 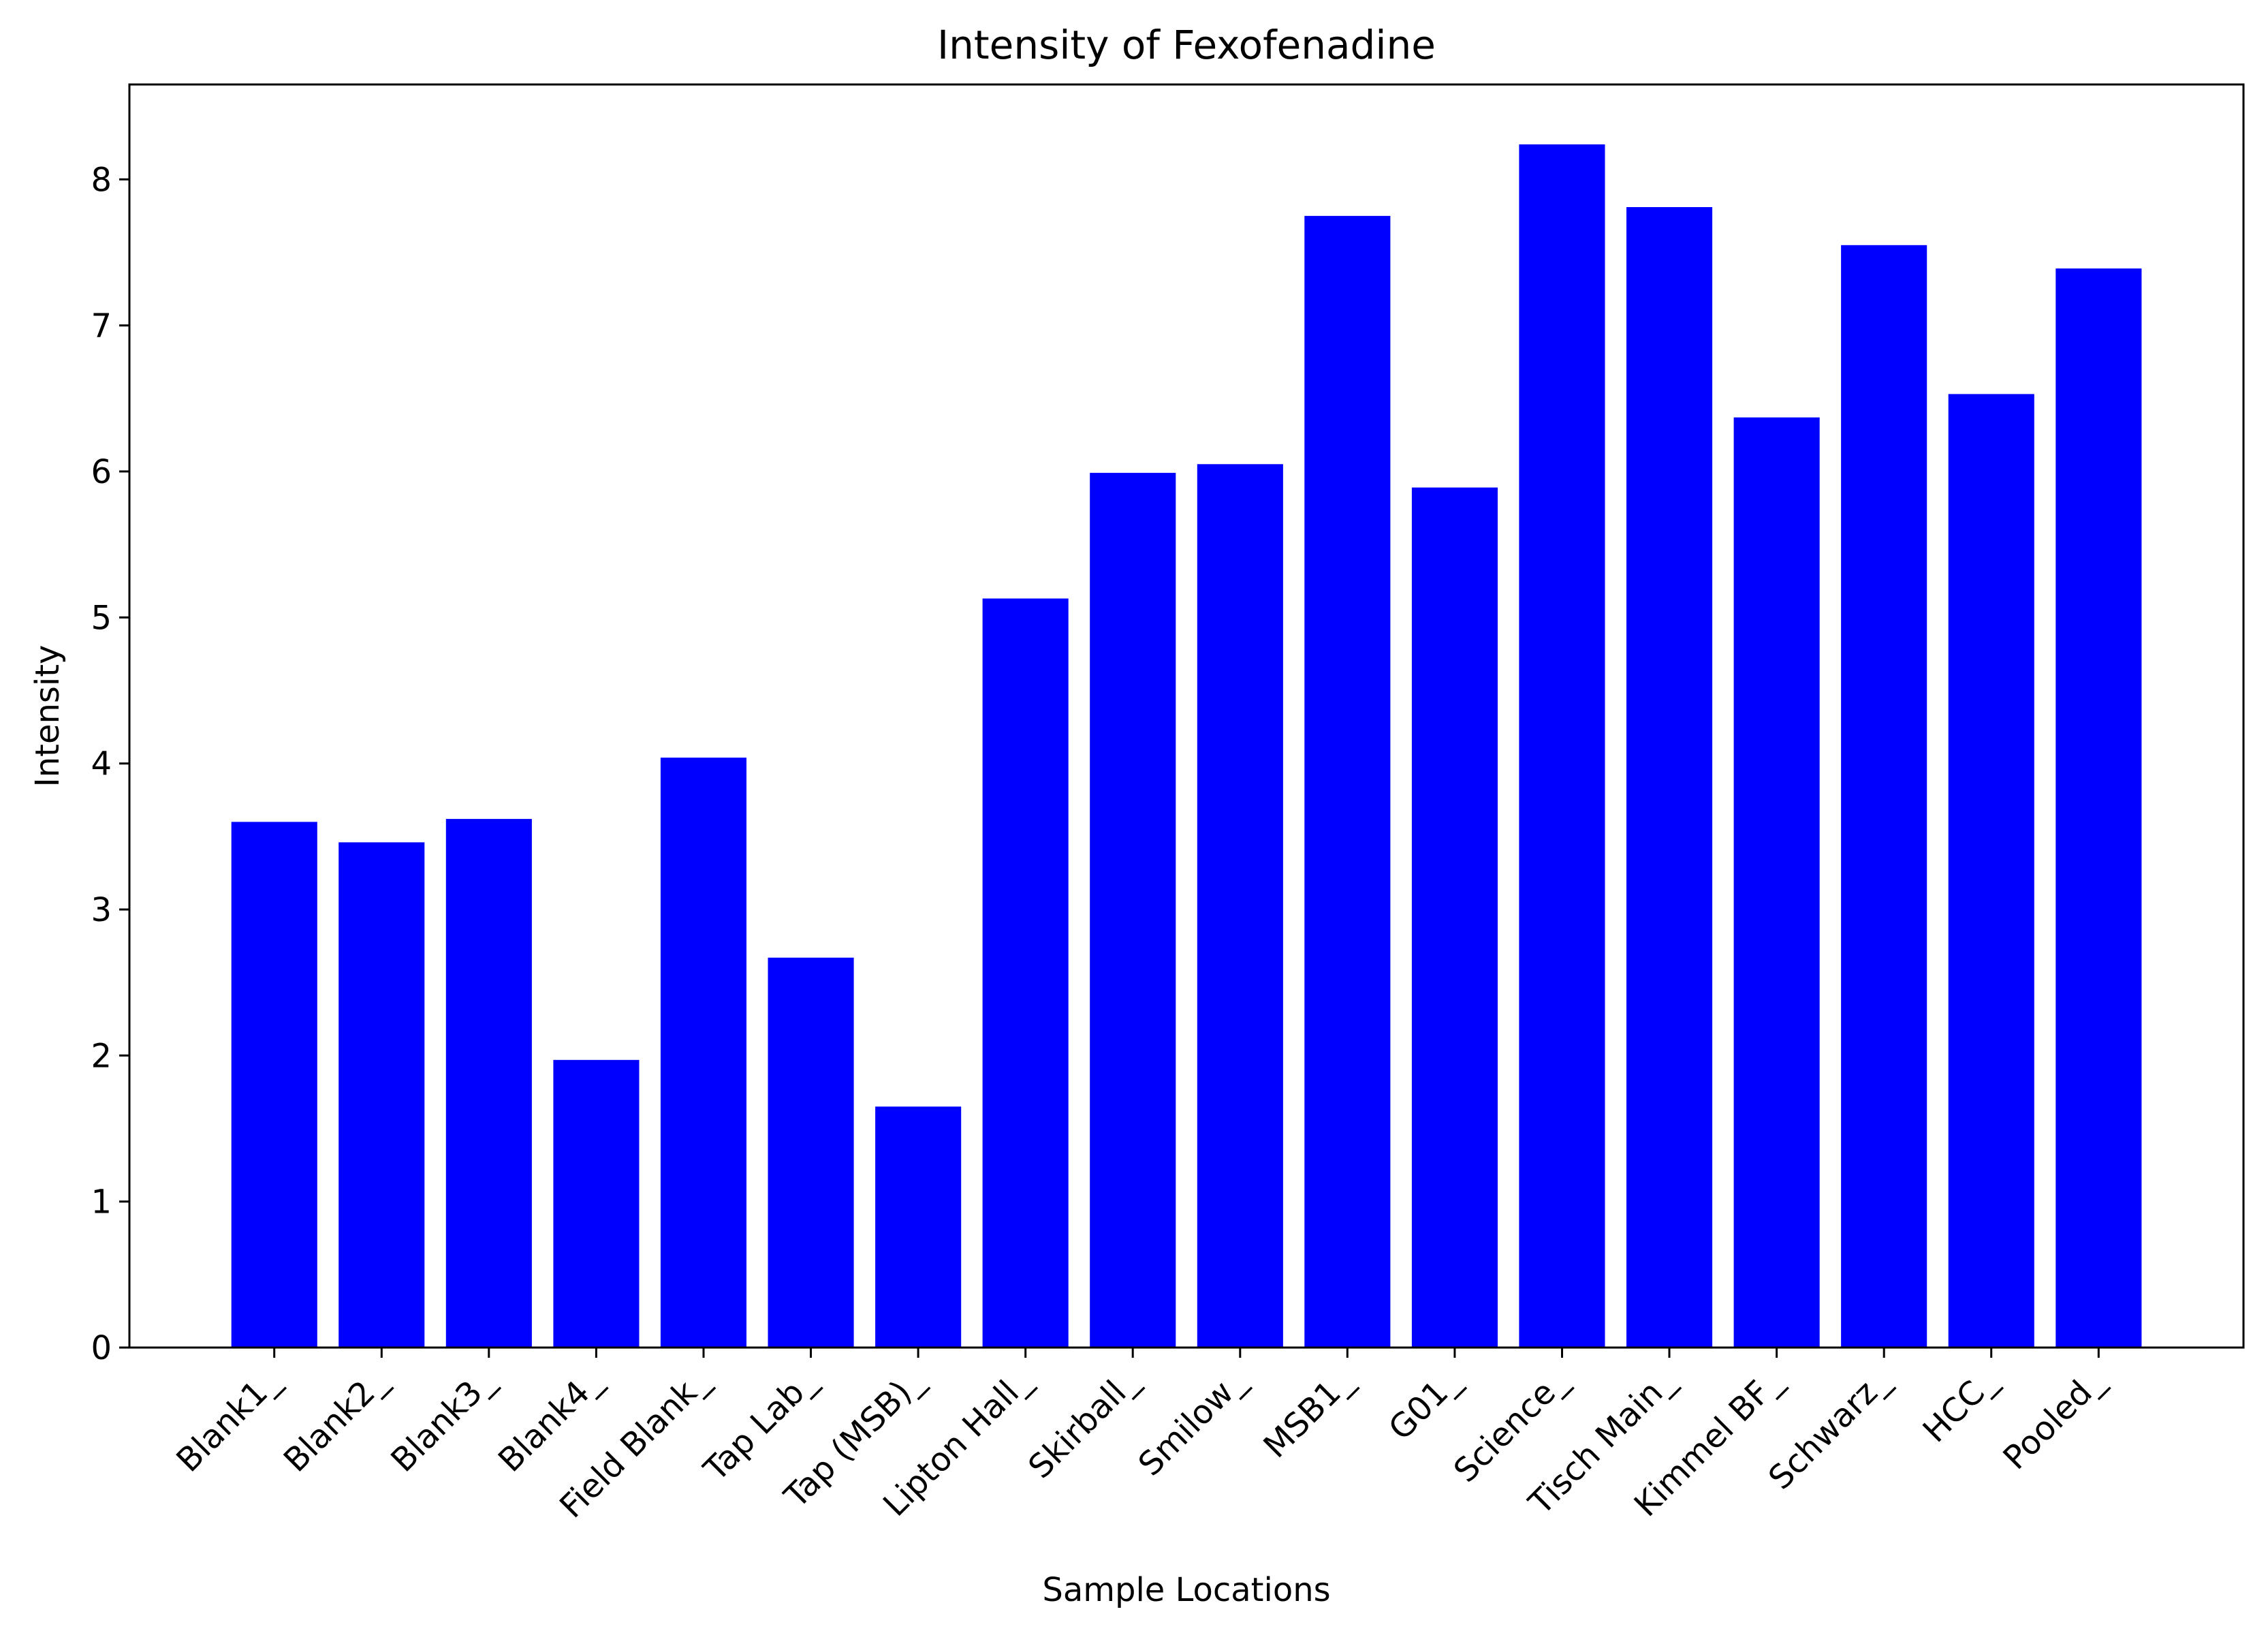 What do you see at coordinates (101, 326) in the screenshot?
I see `y-tick-label-7: 7` at bounding box center [101, 326].